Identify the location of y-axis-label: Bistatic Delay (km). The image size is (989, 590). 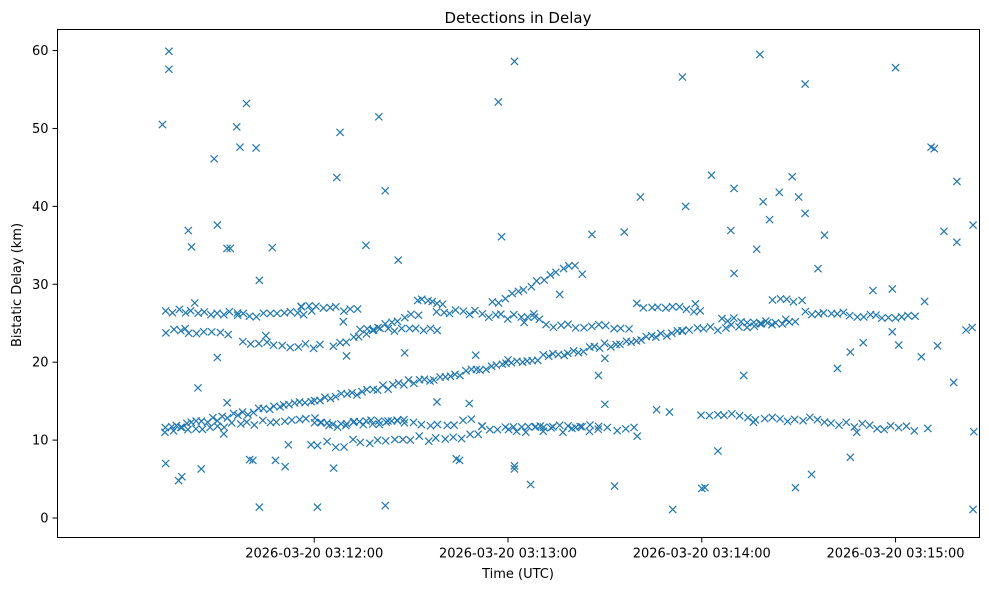
(17, 285).